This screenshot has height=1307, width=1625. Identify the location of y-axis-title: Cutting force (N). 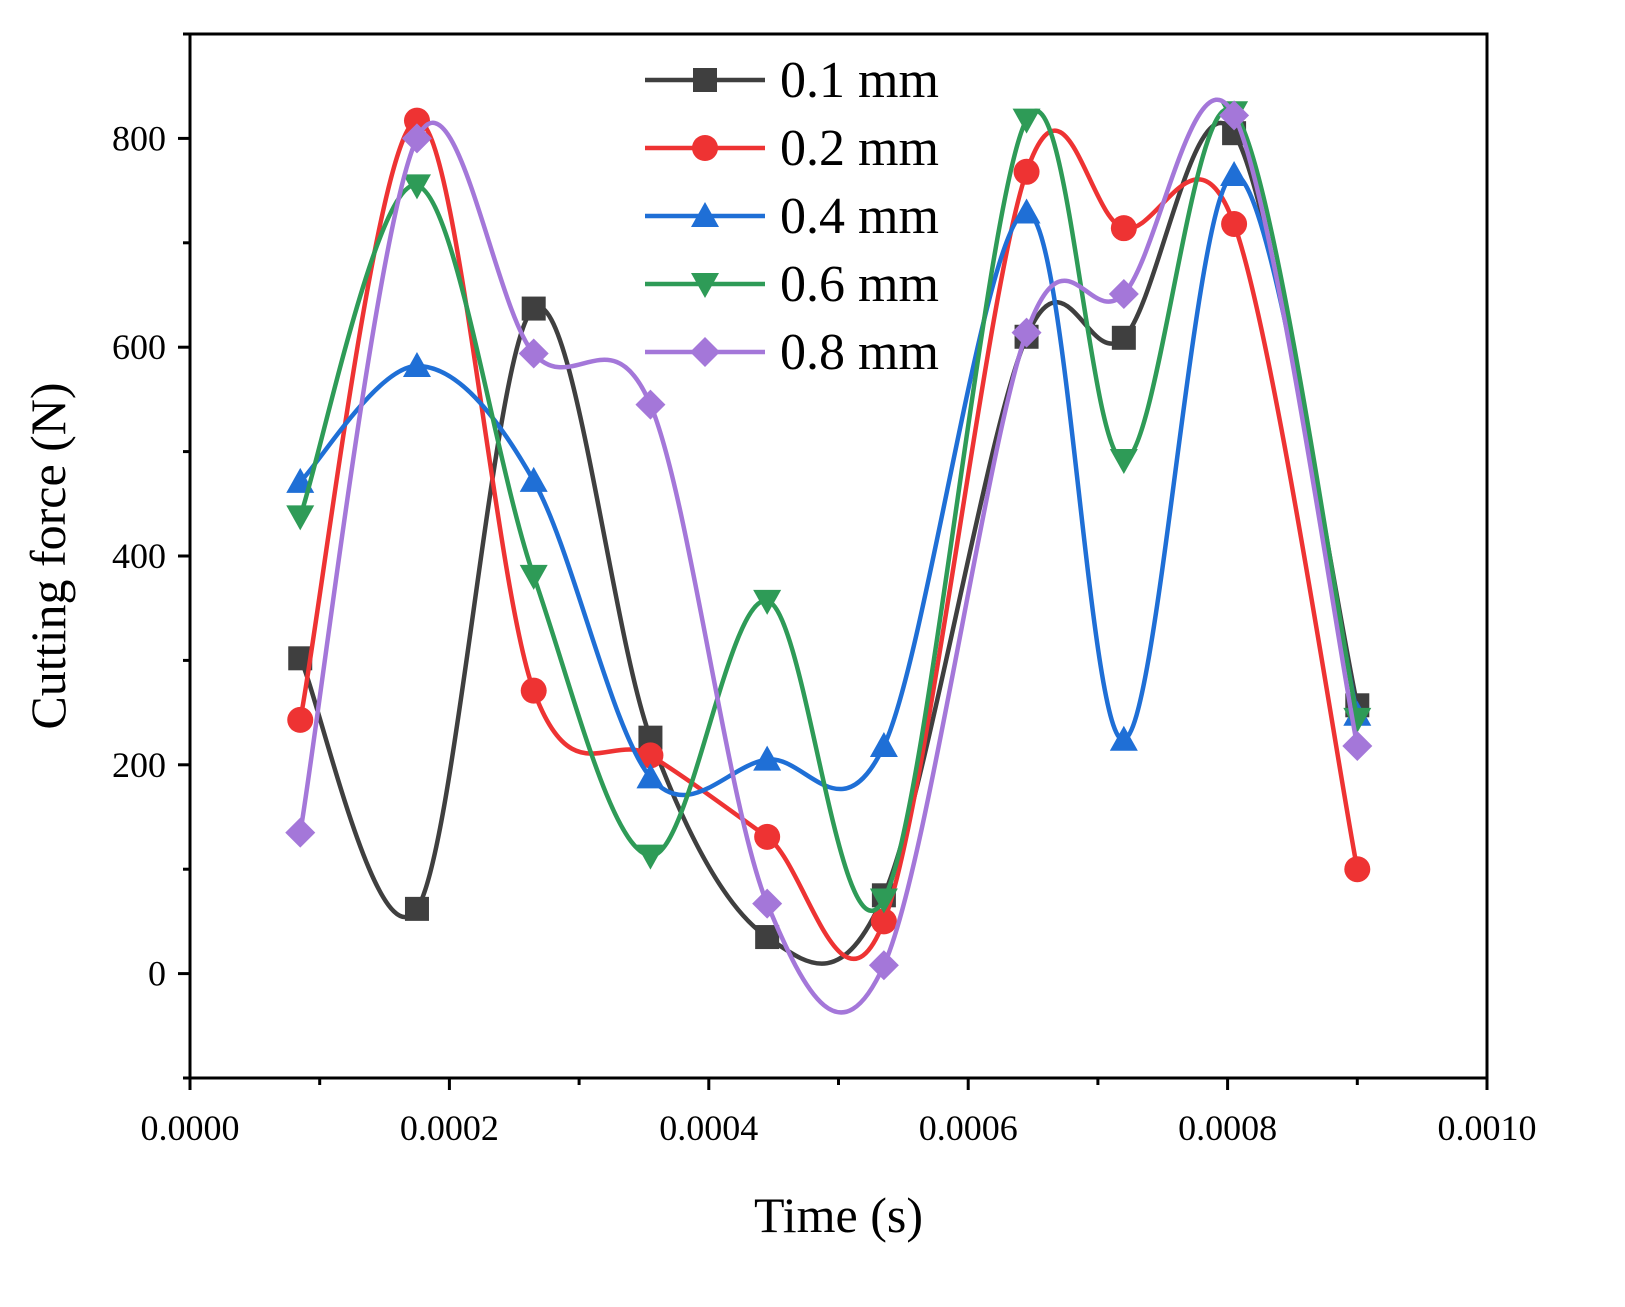
(48, 555).